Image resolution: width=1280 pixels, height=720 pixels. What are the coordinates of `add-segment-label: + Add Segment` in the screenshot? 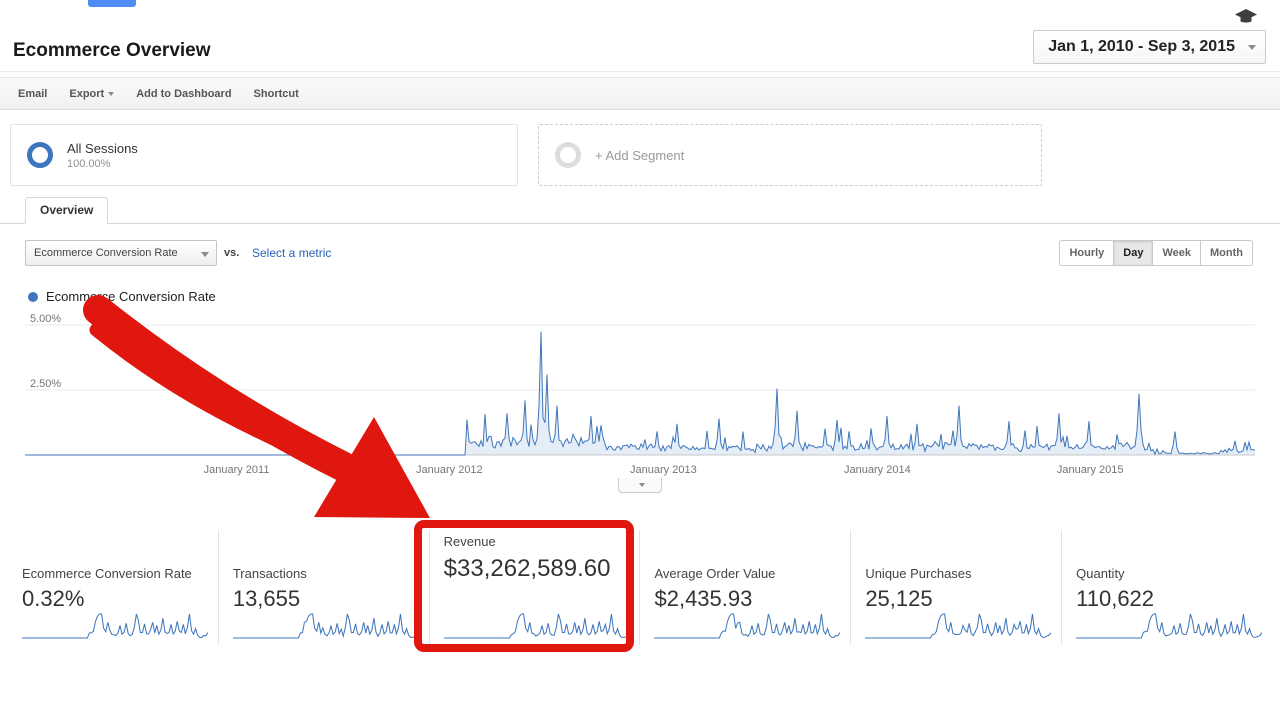 It's located at (640, 155).